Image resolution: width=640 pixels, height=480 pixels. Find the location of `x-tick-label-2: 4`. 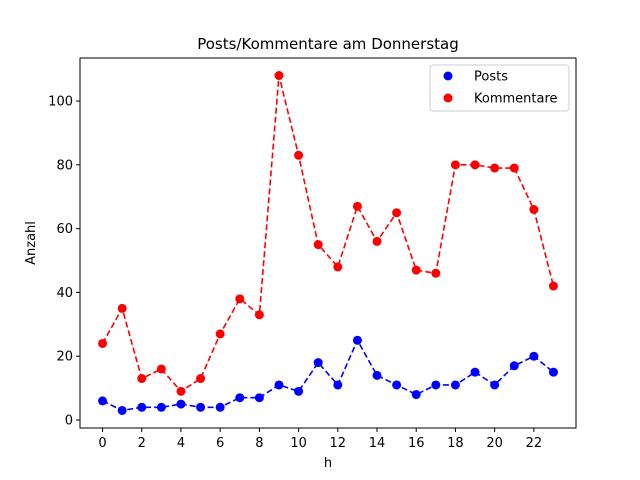

x-tick-label-2: 4 is located at coordinates (181, 443).